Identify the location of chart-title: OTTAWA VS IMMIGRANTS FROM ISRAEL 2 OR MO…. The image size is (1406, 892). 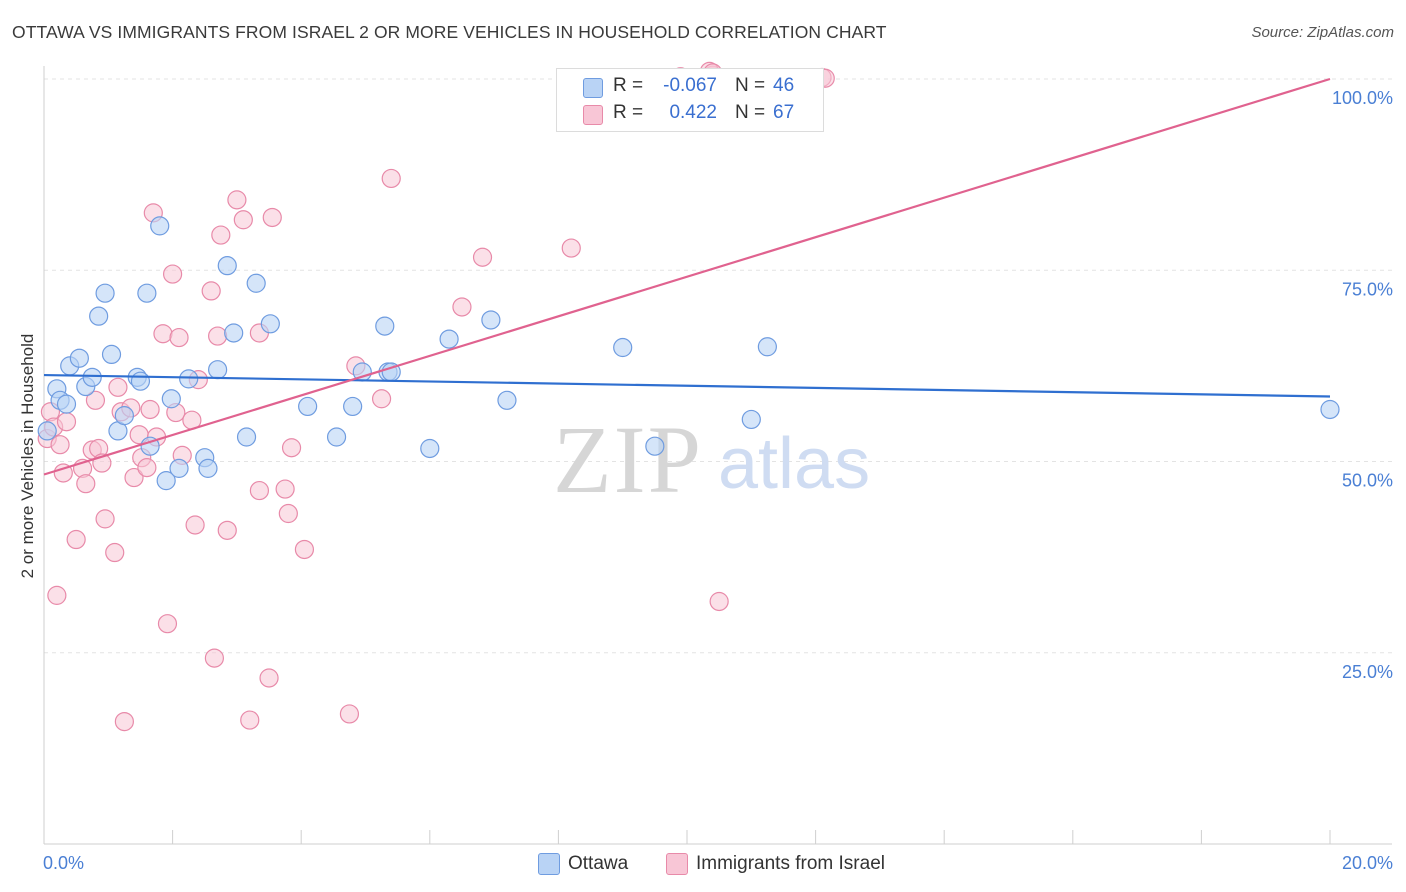
(449, 32).